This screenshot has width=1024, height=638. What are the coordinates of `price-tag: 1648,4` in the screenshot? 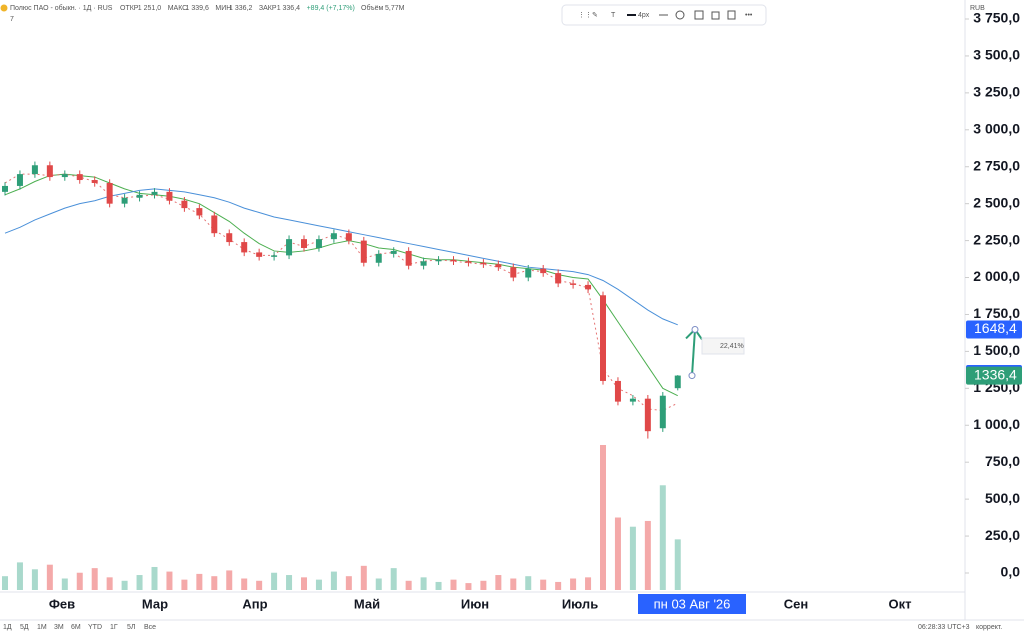 It's located at (994, 329).